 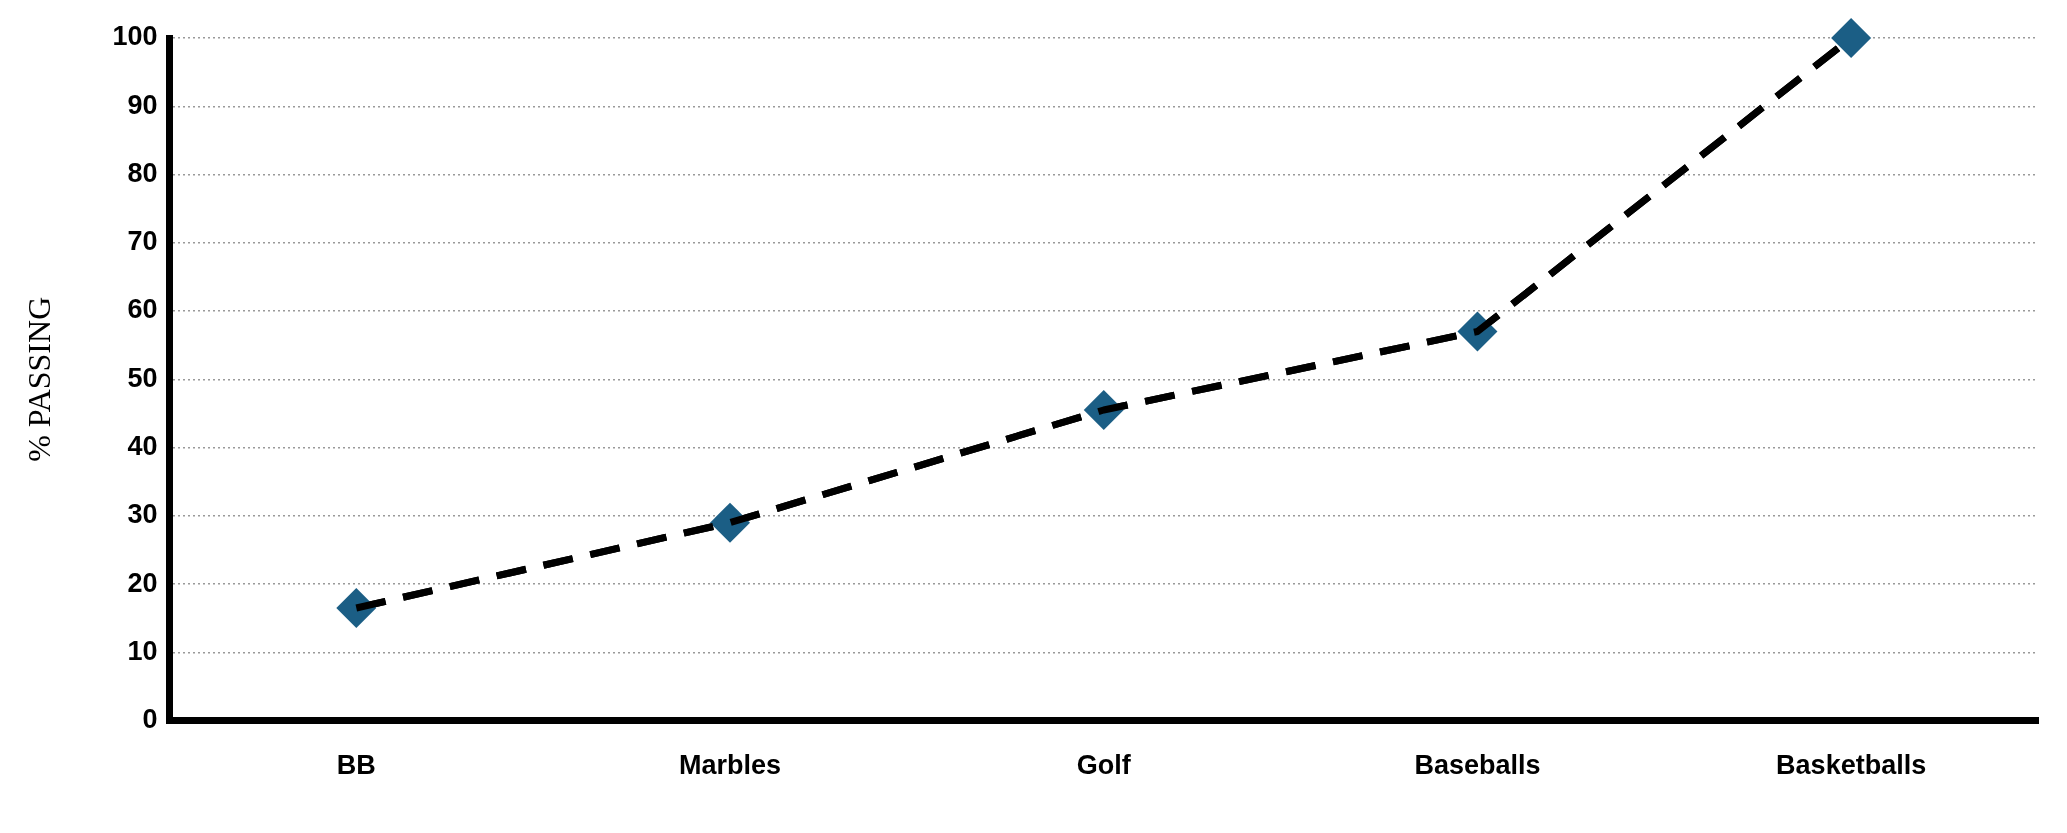 I want to click on x-tick-label: Baseballs, so click(x=1477, y=765).